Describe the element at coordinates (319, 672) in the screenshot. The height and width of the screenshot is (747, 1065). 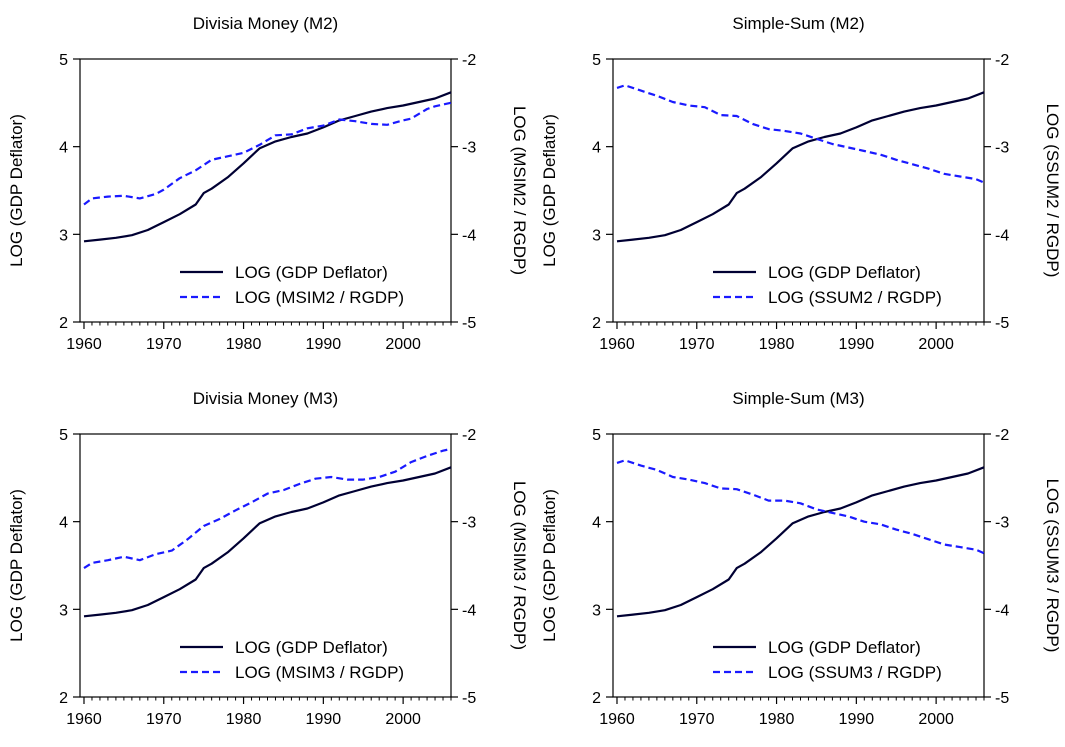
I see `legend-label: LOG (MSIM3 / RGDP)` at that location.